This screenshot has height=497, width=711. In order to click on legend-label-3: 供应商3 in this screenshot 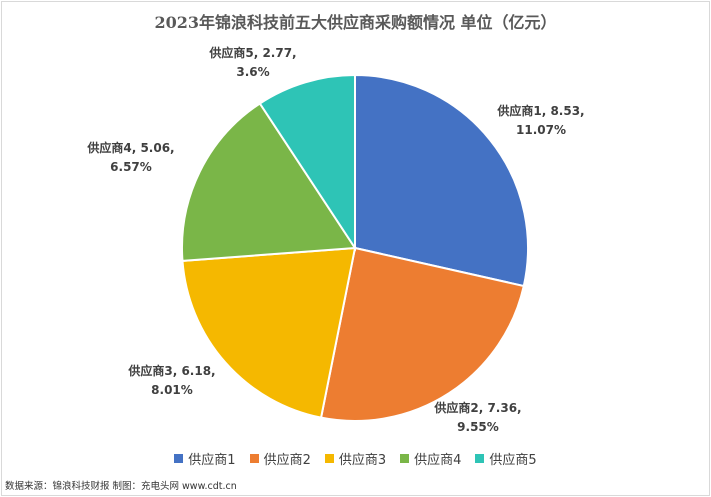, I will do `click(362, 460)`.